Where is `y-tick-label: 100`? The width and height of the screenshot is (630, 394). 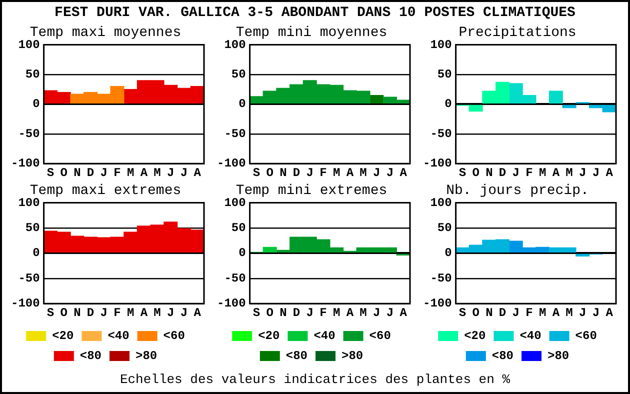
y-tick-label: 100 is located at coordinates (441, 45).